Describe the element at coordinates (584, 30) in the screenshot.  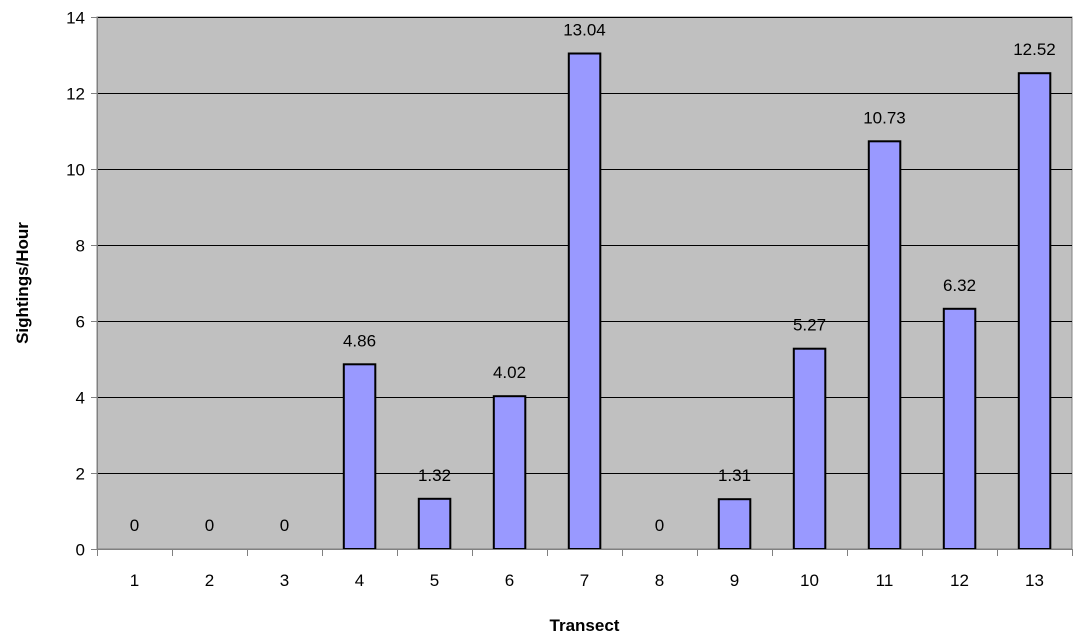
I see `data-label-transect-7: 13.04` at that location.